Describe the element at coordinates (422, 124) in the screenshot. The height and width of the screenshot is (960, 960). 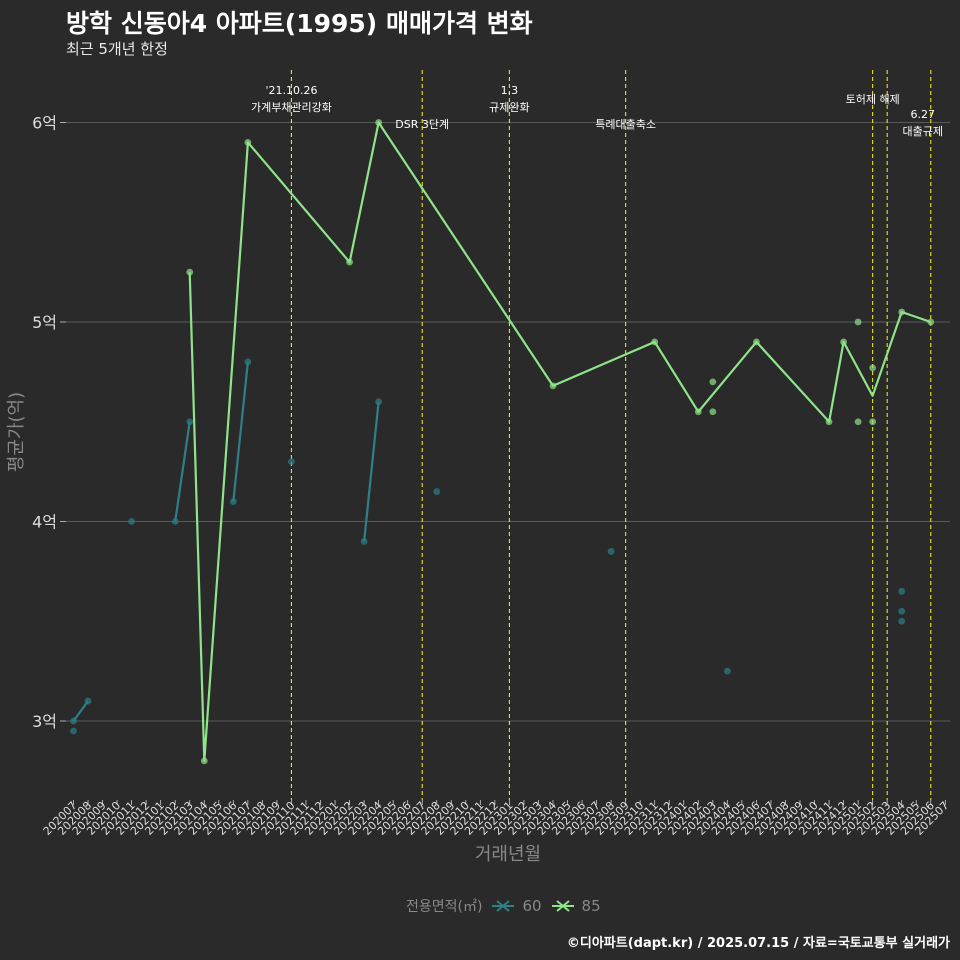
I see `event-annotation: DSR 3단계` at that location.